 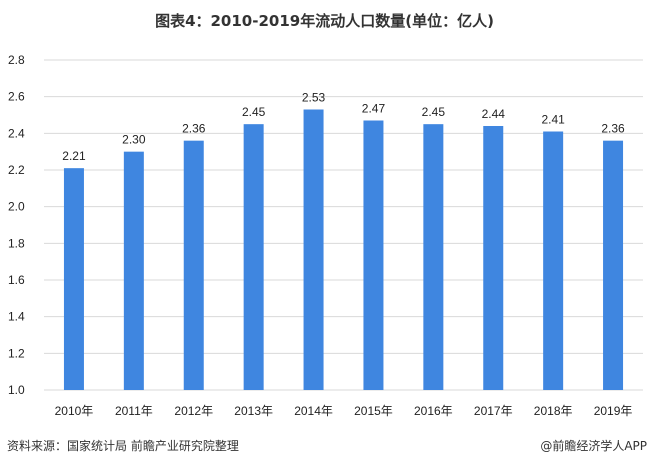 I want to click on y-tick-label: 1.6, so click(x=16, y=280).